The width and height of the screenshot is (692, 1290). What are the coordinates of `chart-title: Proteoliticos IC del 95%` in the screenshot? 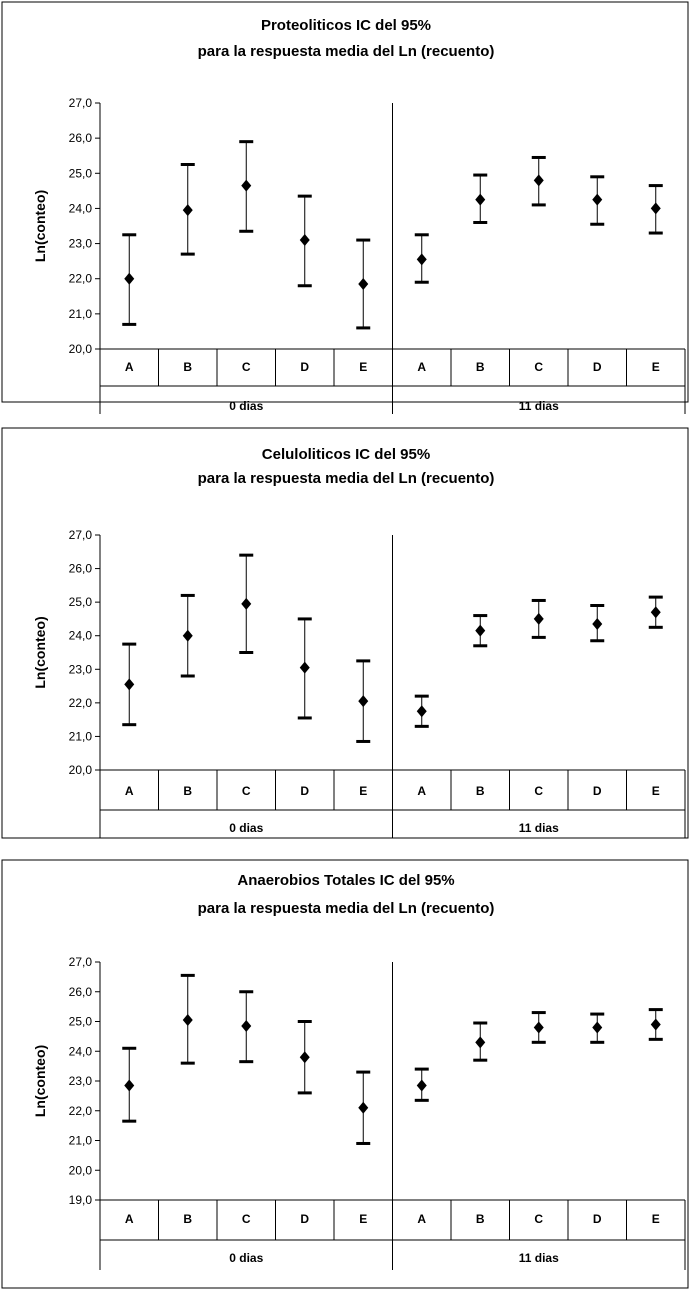 It's located at (346, 25).